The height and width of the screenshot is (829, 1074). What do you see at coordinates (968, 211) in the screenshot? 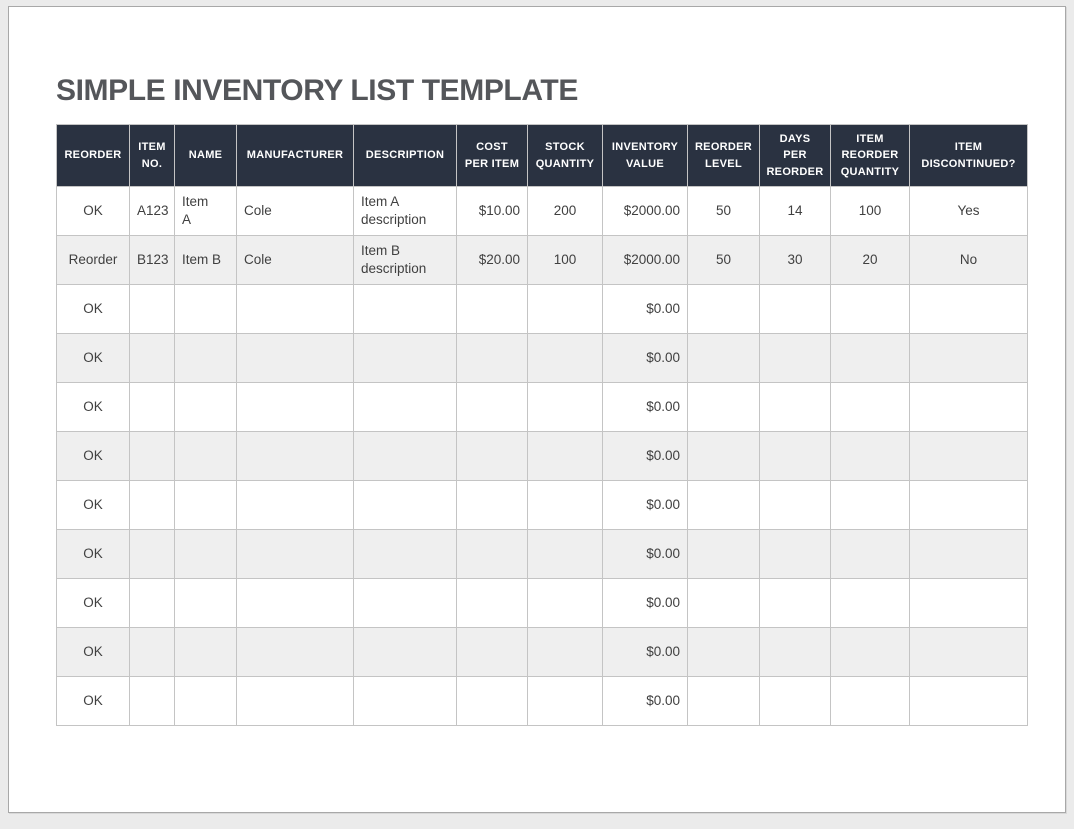
I see `cell-item-discontinued: Yes` at bounding box center [968, 211].